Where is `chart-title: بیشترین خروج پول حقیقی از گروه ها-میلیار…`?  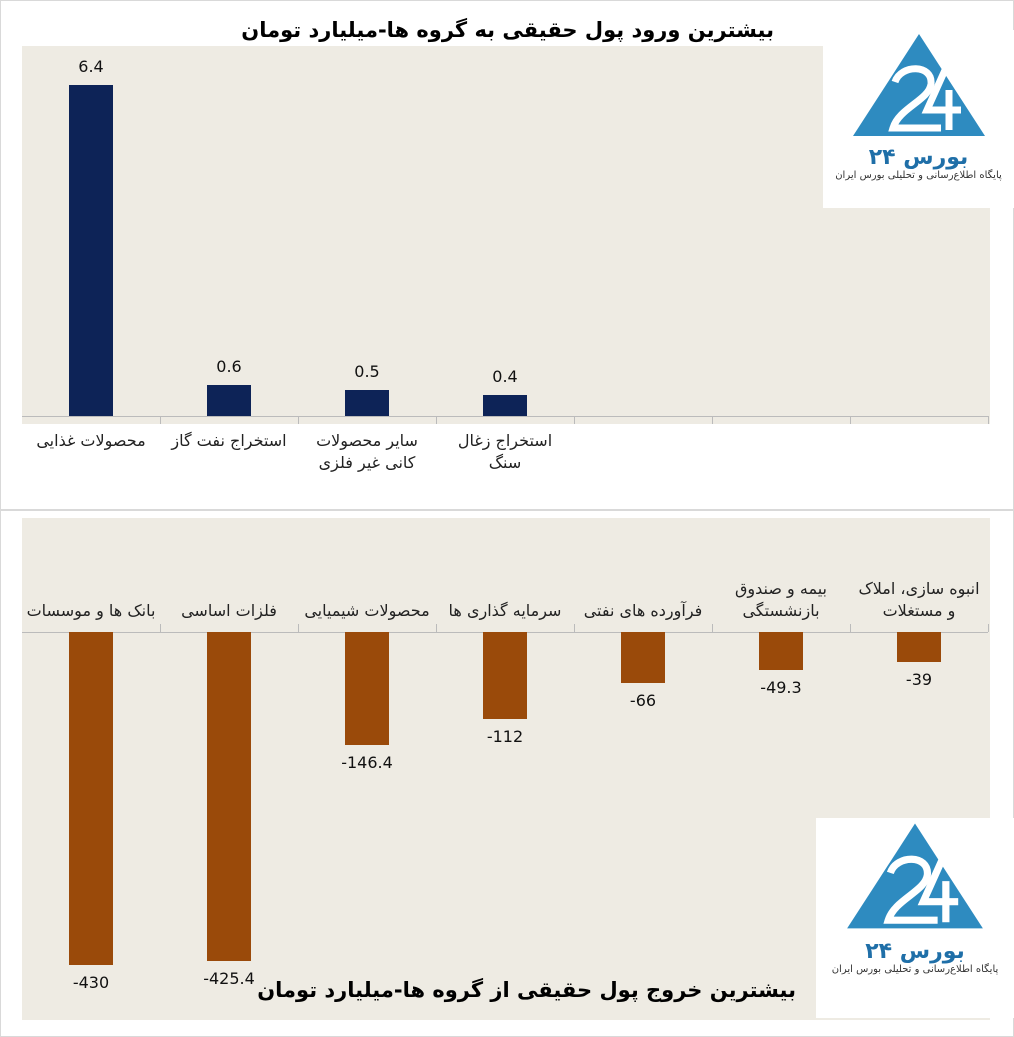 chart-title: بیشترین خروج پول حقیقی از گروه ها-میلیار… is located at coordinates (526, 990).